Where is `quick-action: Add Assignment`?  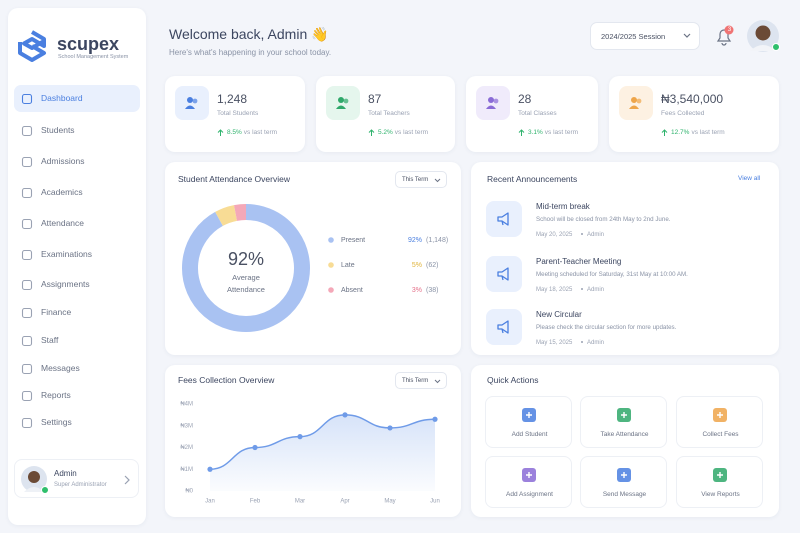
quick-action: Add Assignment is located at coordinates (528, 482).